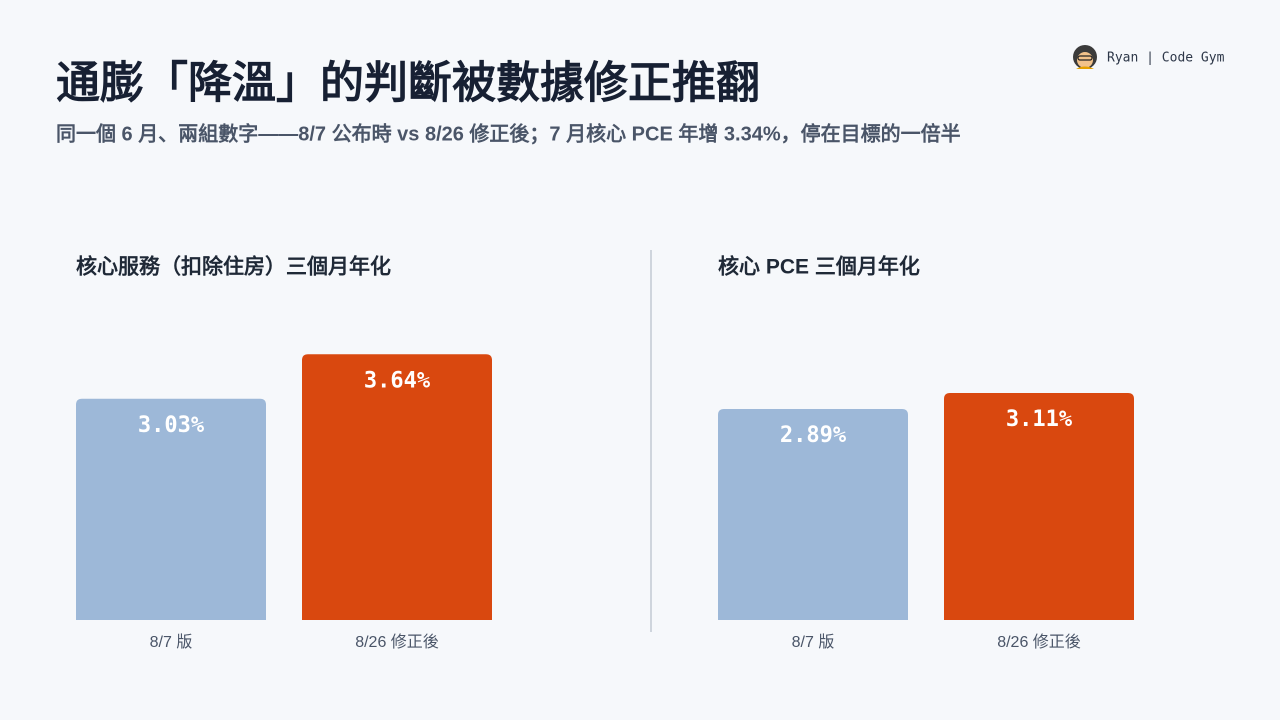 This screenshot has width=1280, height=720. I want to click on chart-title: 核心 PCE 三個月年化, so click(819, 267).